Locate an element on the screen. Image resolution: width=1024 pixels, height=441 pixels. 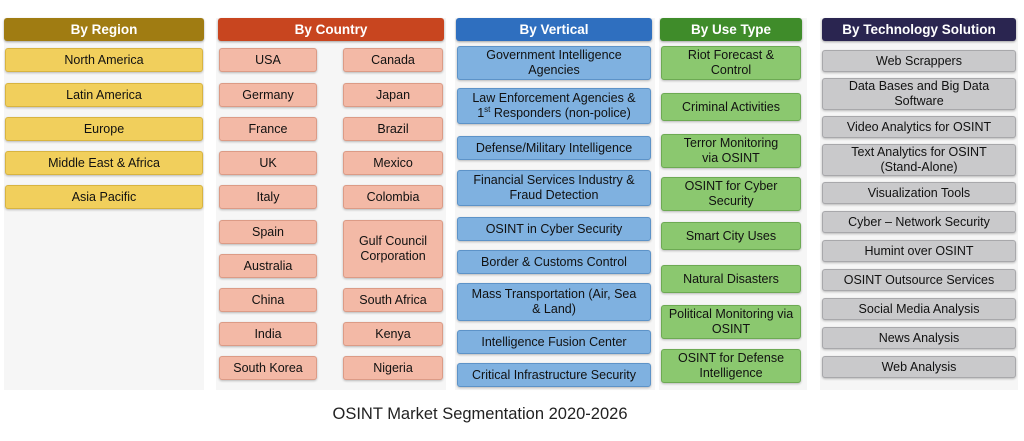
vertical-item: Border & Customs Control is located at coordinates (554, 262).